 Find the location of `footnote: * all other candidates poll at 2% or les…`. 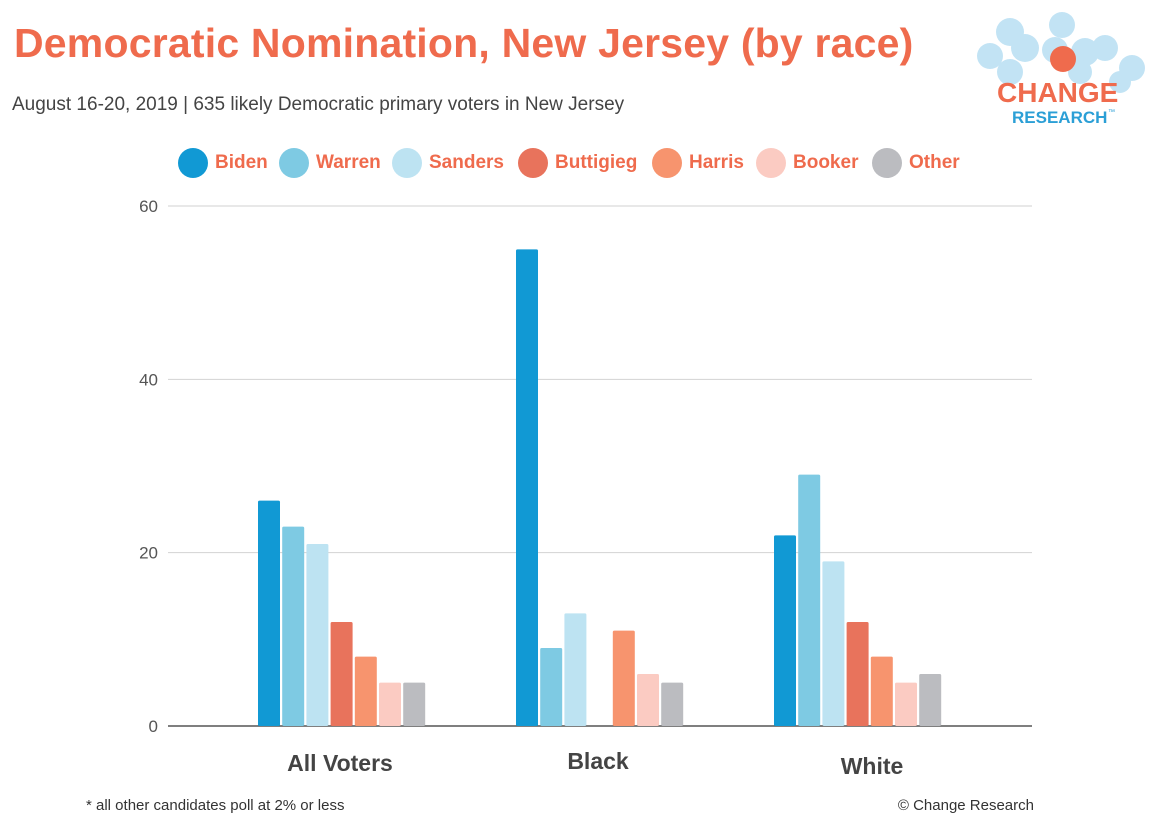

footnote: * all other candidates poll at 2% or les… is located at coordinates (215, 805).